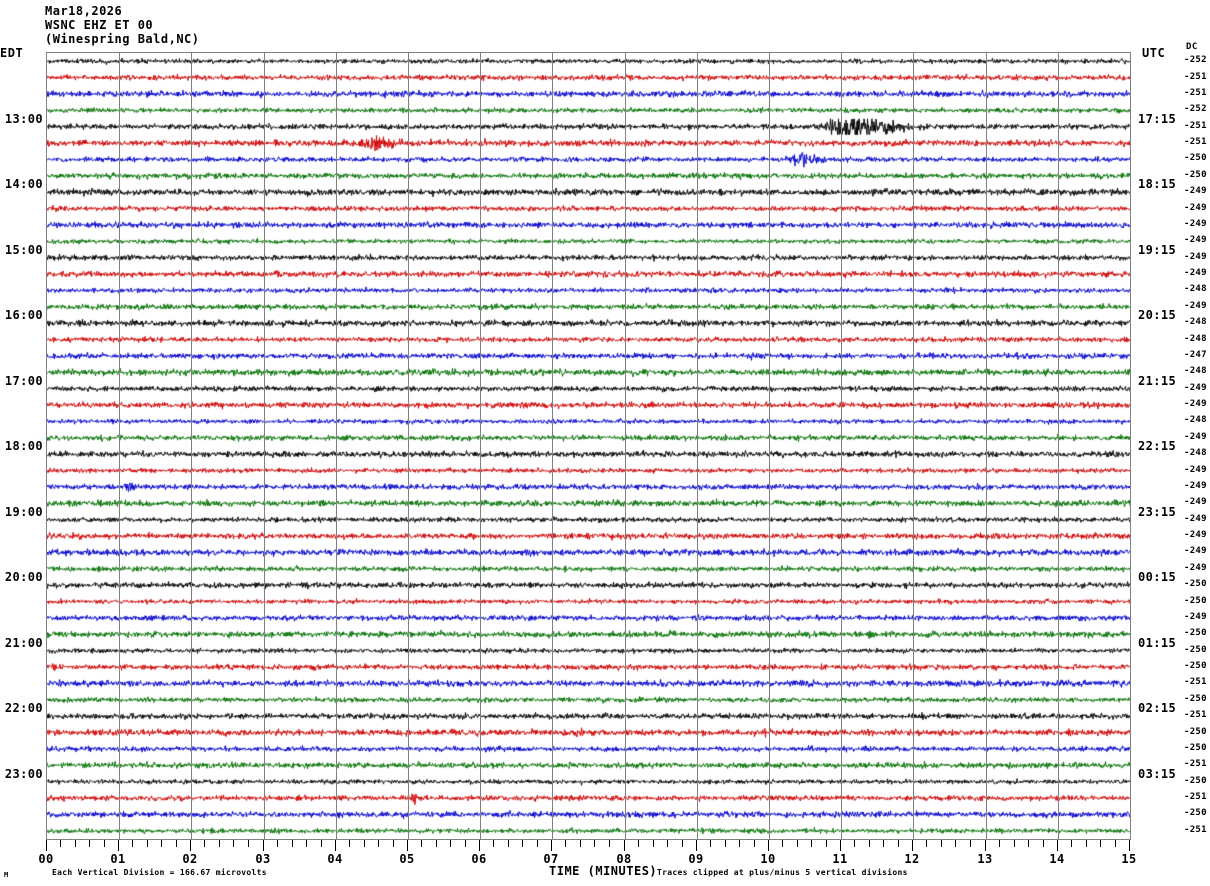  What do you see at coordinates (23, 642) in the screenshot?
I see `left-time-label: 21:00` at bounding box center [23, 642].